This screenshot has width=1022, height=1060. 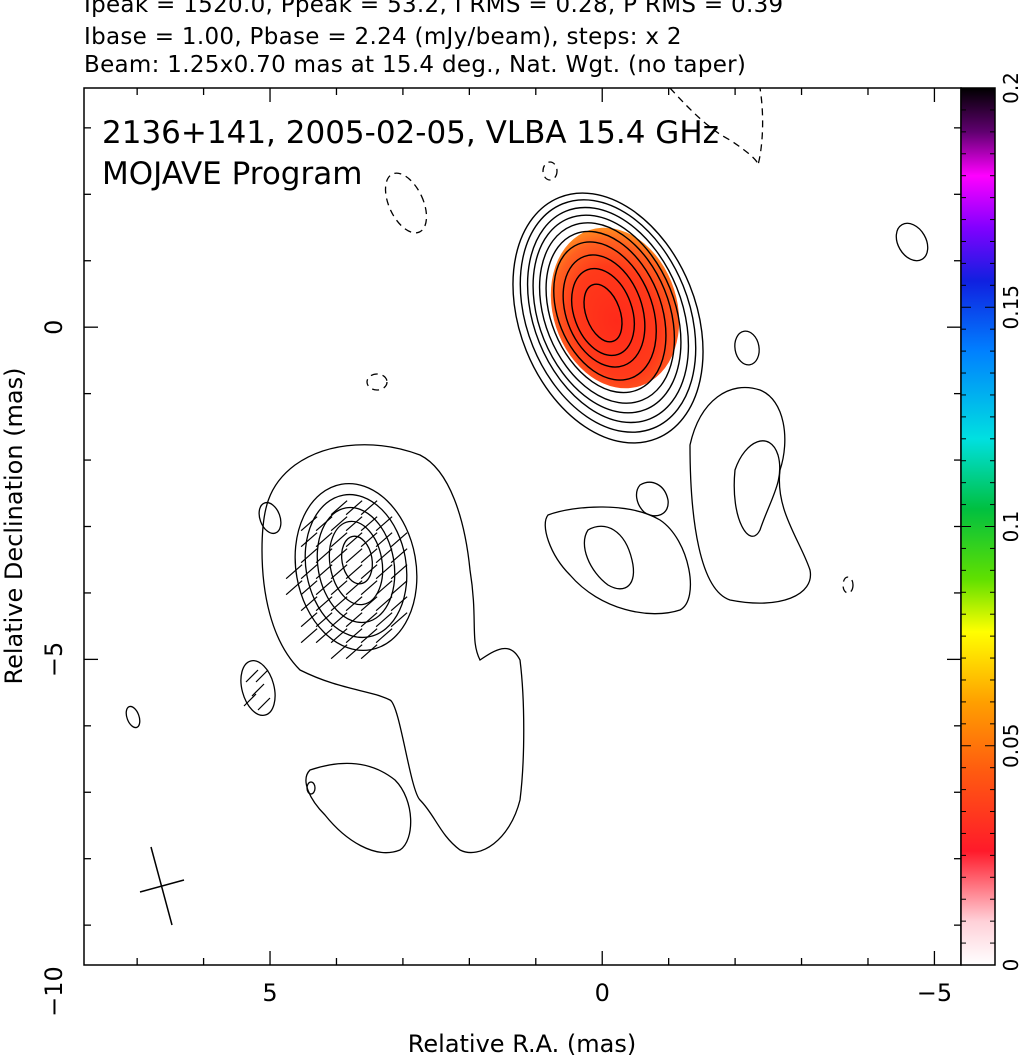 I want to click on core-contours, so click(x=608, y=318).